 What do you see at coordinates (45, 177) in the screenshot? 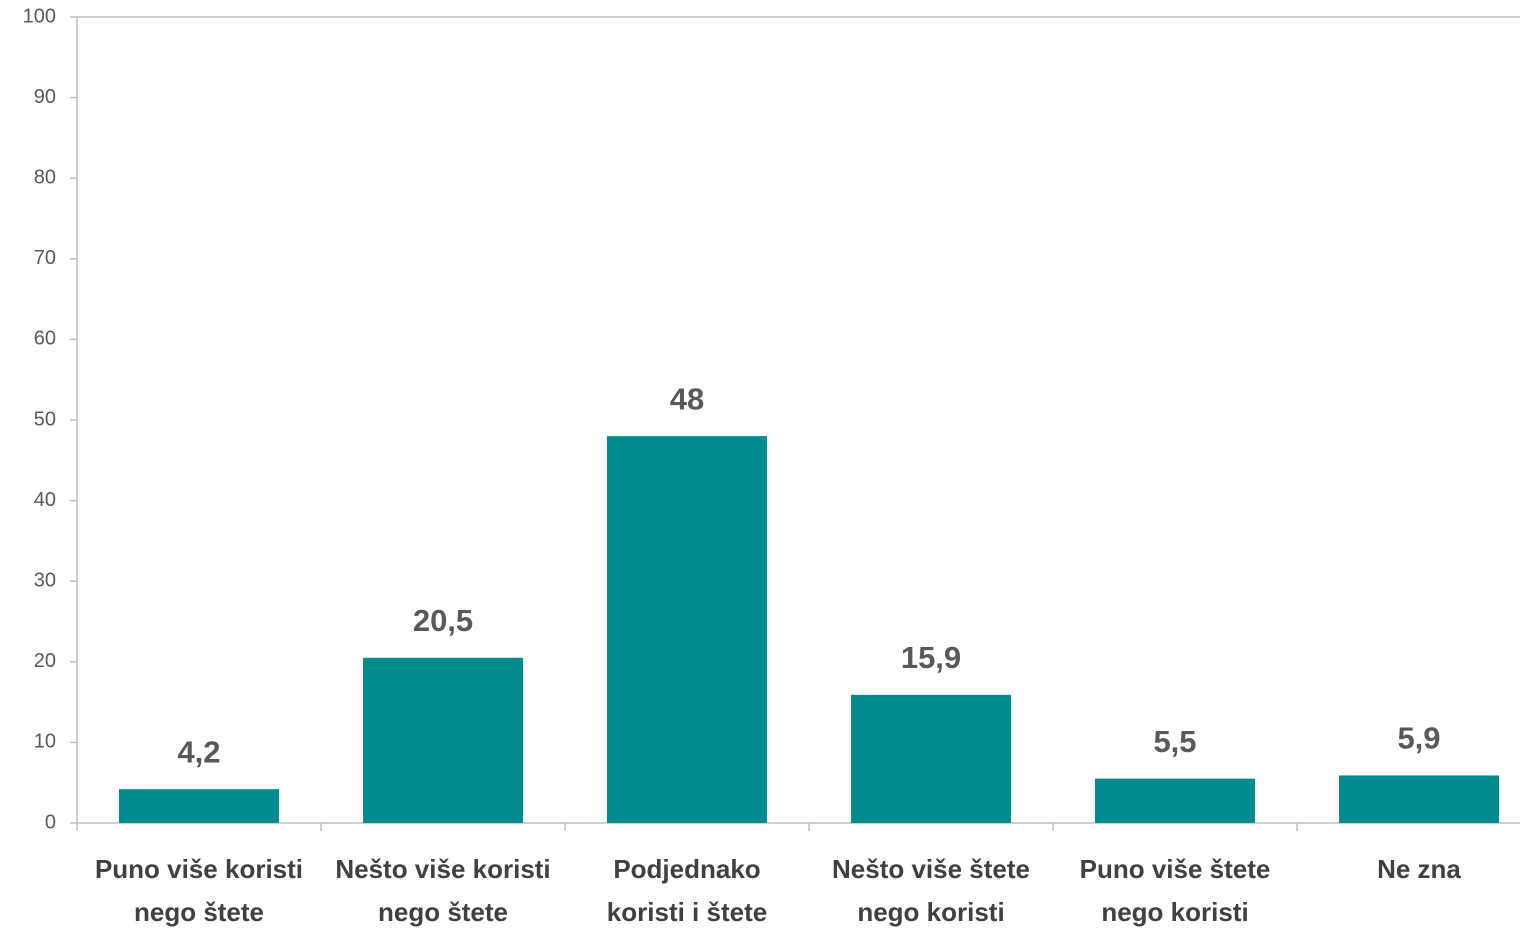
I see `y-tick-label: 80` at bounding box center [45, 177].